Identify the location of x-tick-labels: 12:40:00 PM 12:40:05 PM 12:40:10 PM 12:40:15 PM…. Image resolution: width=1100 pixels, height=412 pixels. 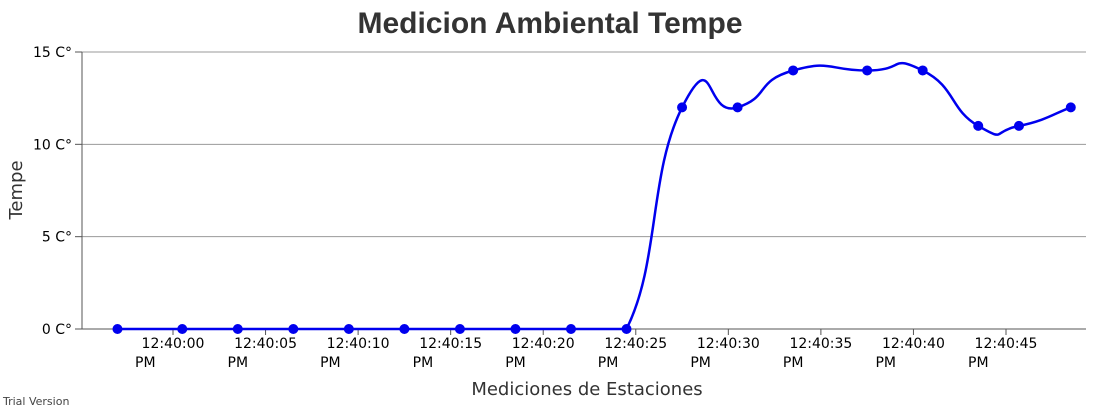
(586, 350).